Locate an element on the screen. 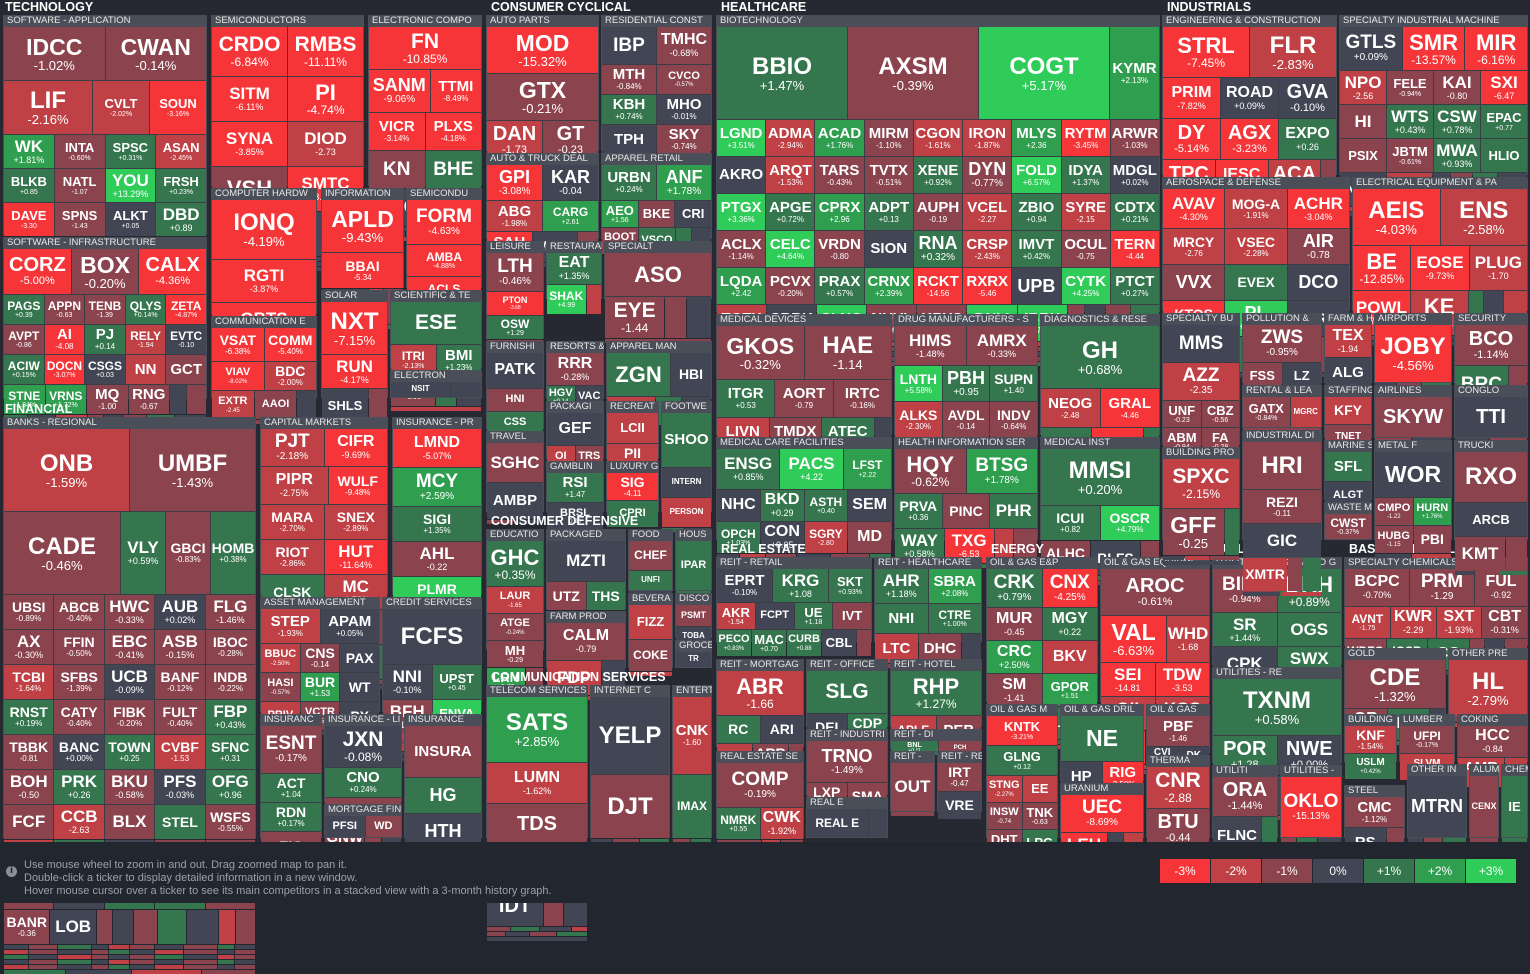 The width and height of the screenshot is (1530, 974). ticker-tile: GHC +0.35% is located at coordinates (515, 563).